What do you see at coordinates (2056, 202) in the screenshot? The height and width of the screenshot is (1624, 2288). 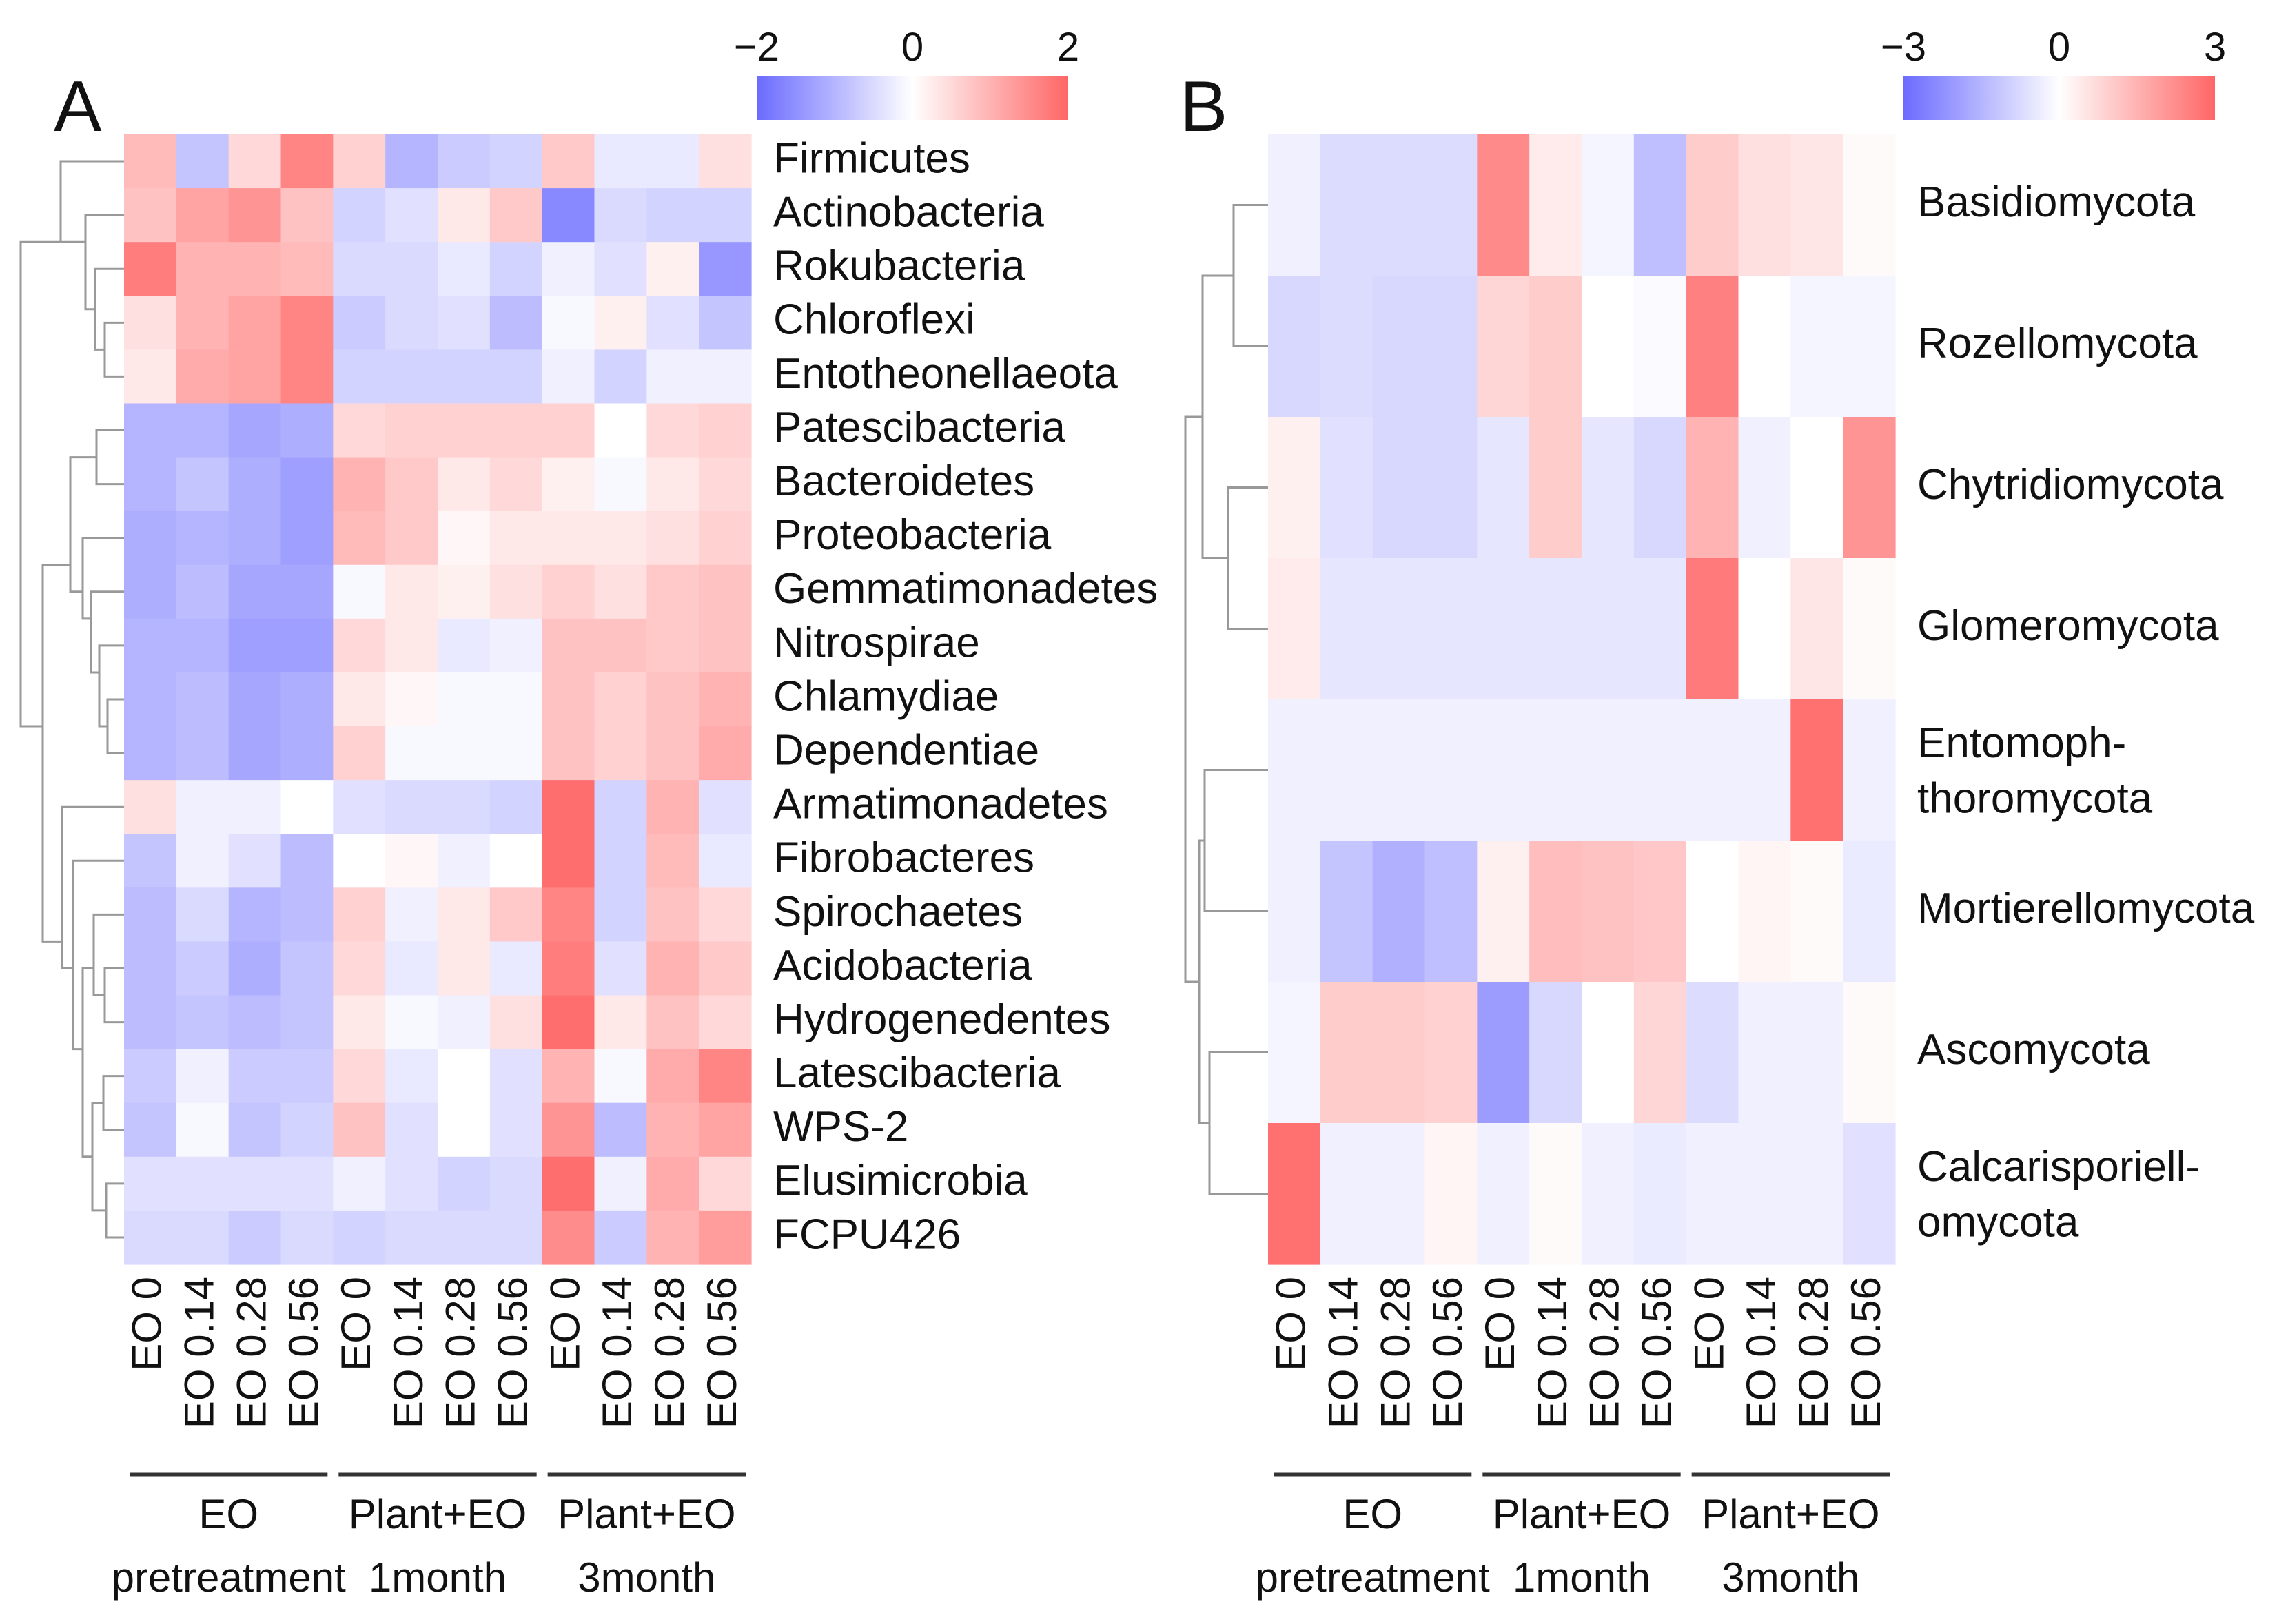 I see `row-label: Basidiomycota` at bounding box center [2056, 202].